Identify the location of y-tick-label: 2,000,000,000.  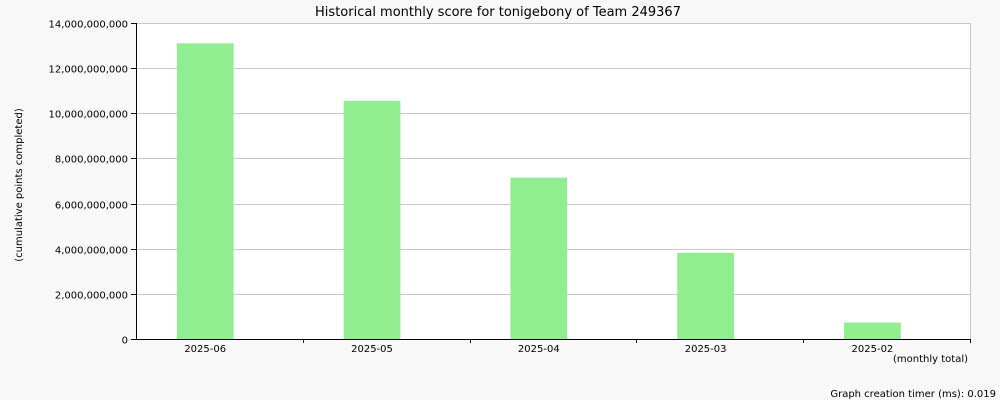
(91, 296).